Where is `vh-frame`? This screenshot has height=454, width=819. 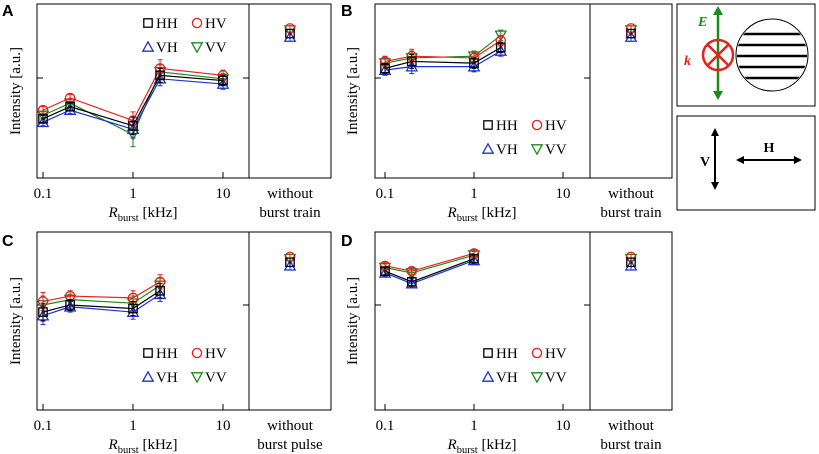
vh-frame is located at coordinates (746, 163).